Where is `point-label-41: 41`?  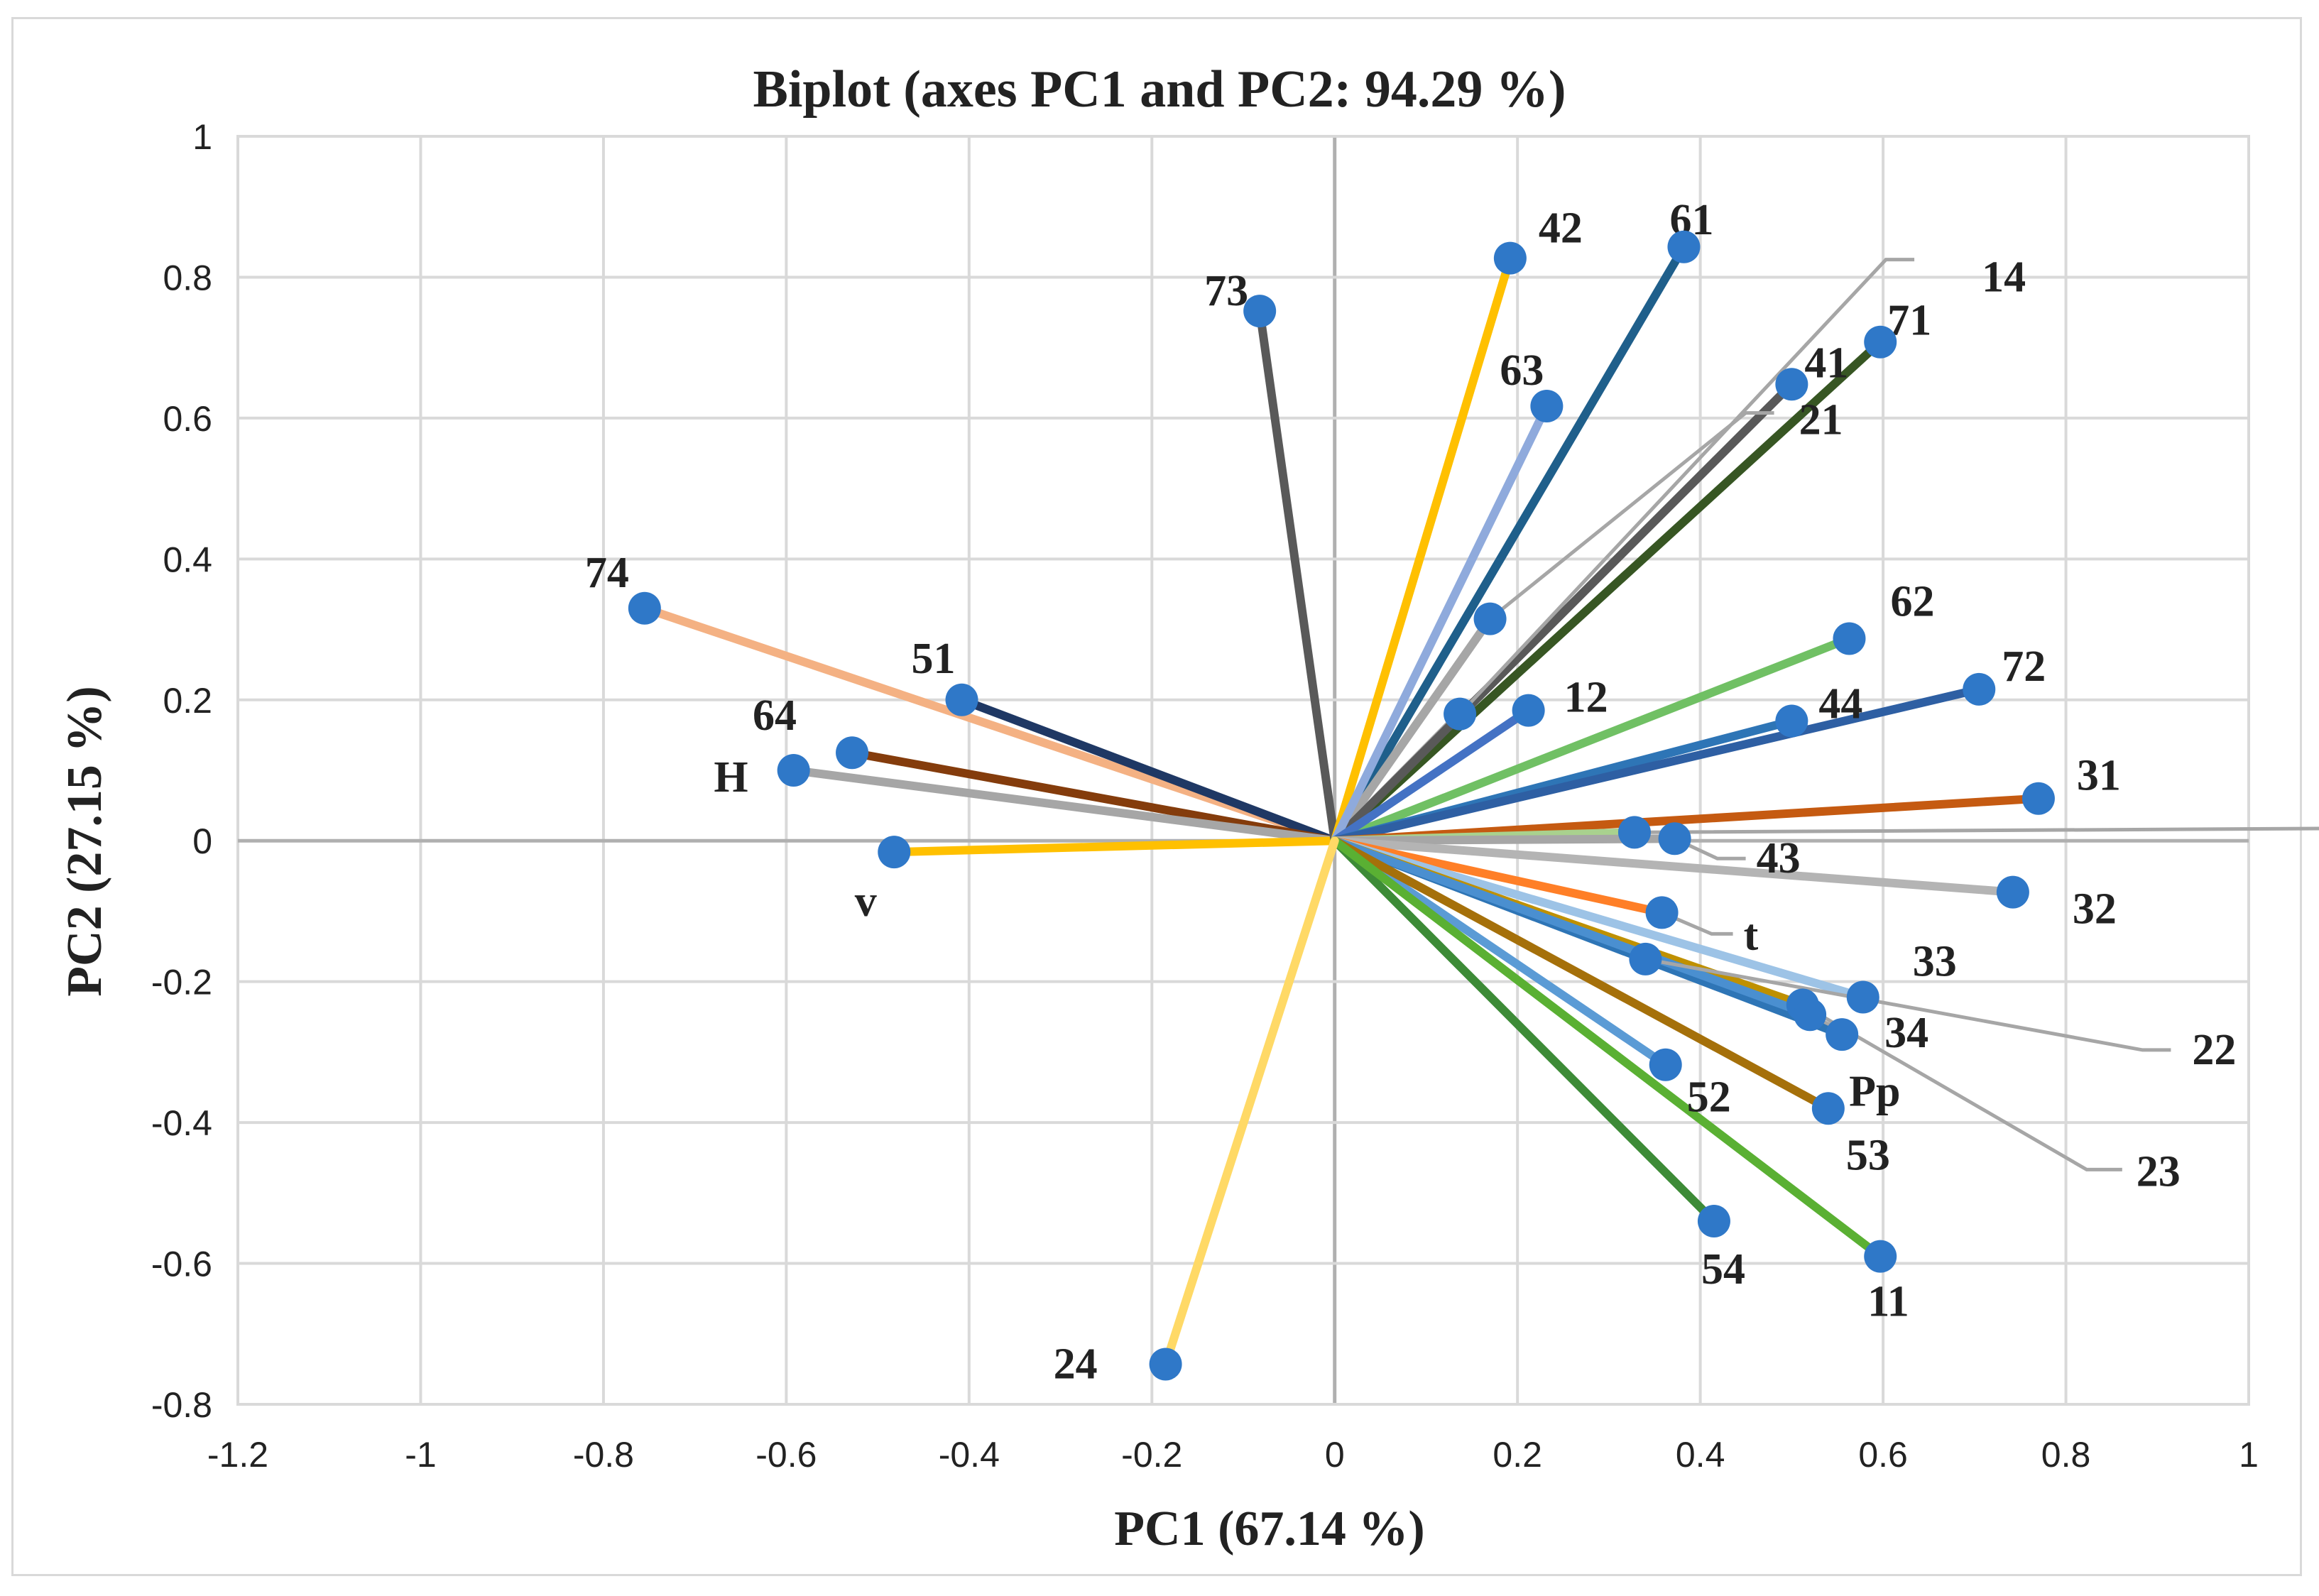 point-label-41: 41 is located at coordinates (1826, 363).